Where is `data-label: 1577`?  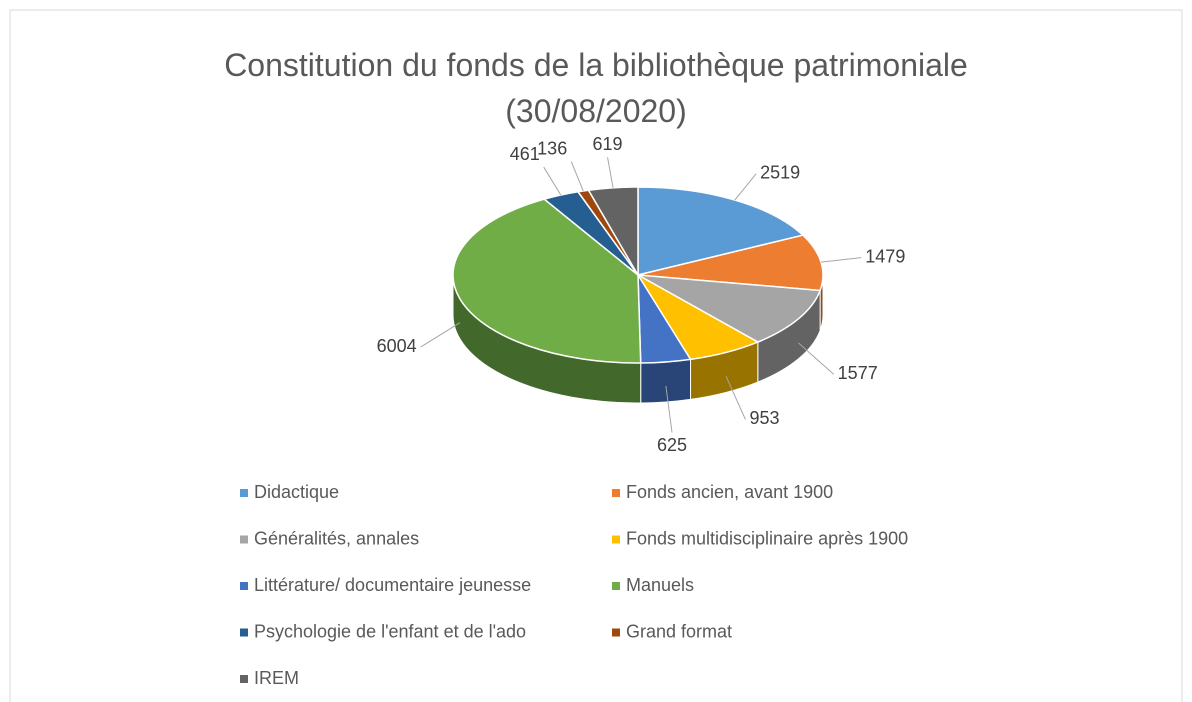
data-label: 1577 is located at coordinates (858, 373).